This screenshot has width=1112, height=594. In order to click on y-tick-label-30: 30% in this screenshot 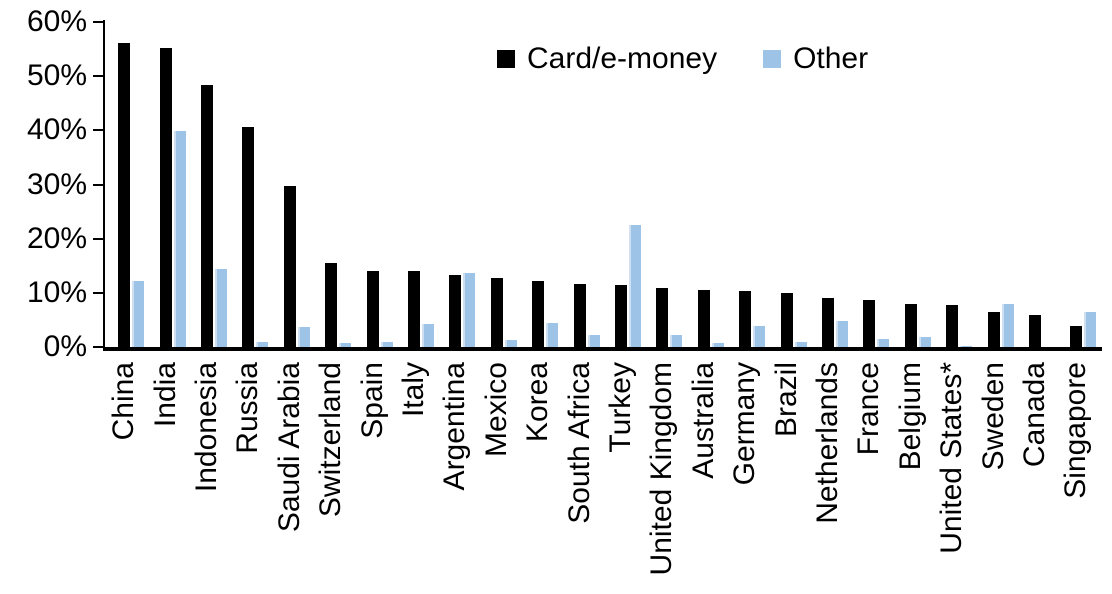, I will do `click(56, 184)`.